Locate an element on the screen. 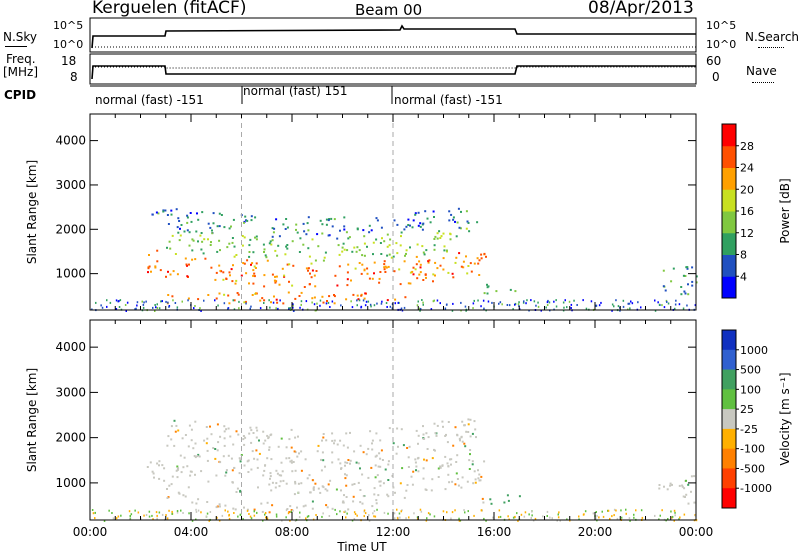 The width and height of the screenshot is (800, 554). nsearch-tick-high: 10^5 is located at coordinates (721, 25).